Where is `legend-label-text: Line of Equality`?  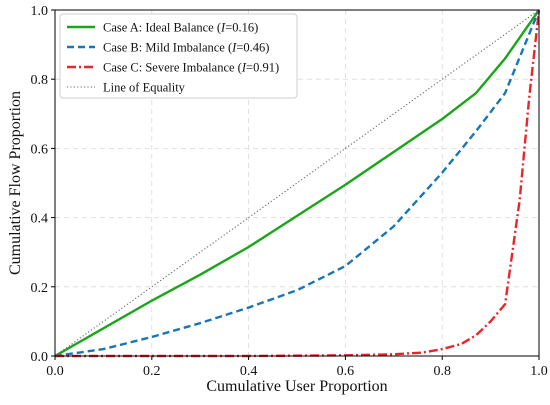 legend-label-text: Line of Equality is located at coordinates (144, 88).